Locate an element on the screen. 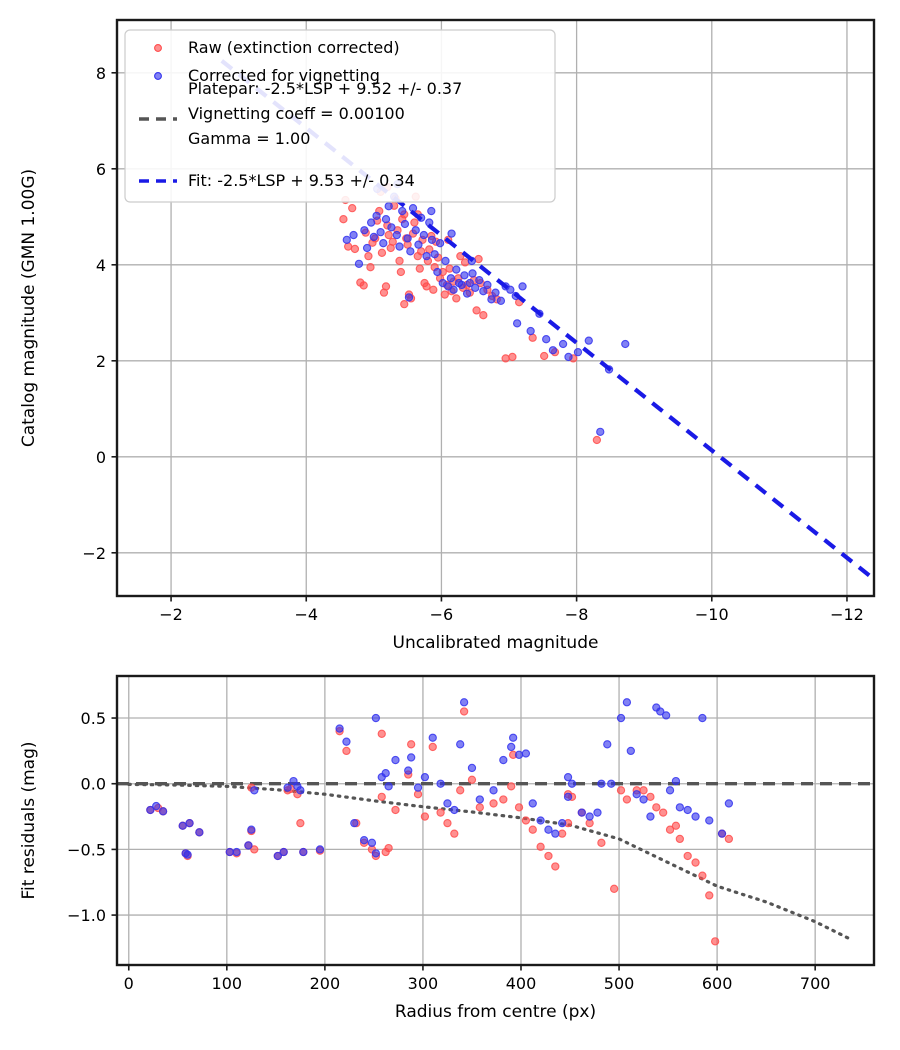  xtick-label-6: 600 is located at coordinates (717, 983).